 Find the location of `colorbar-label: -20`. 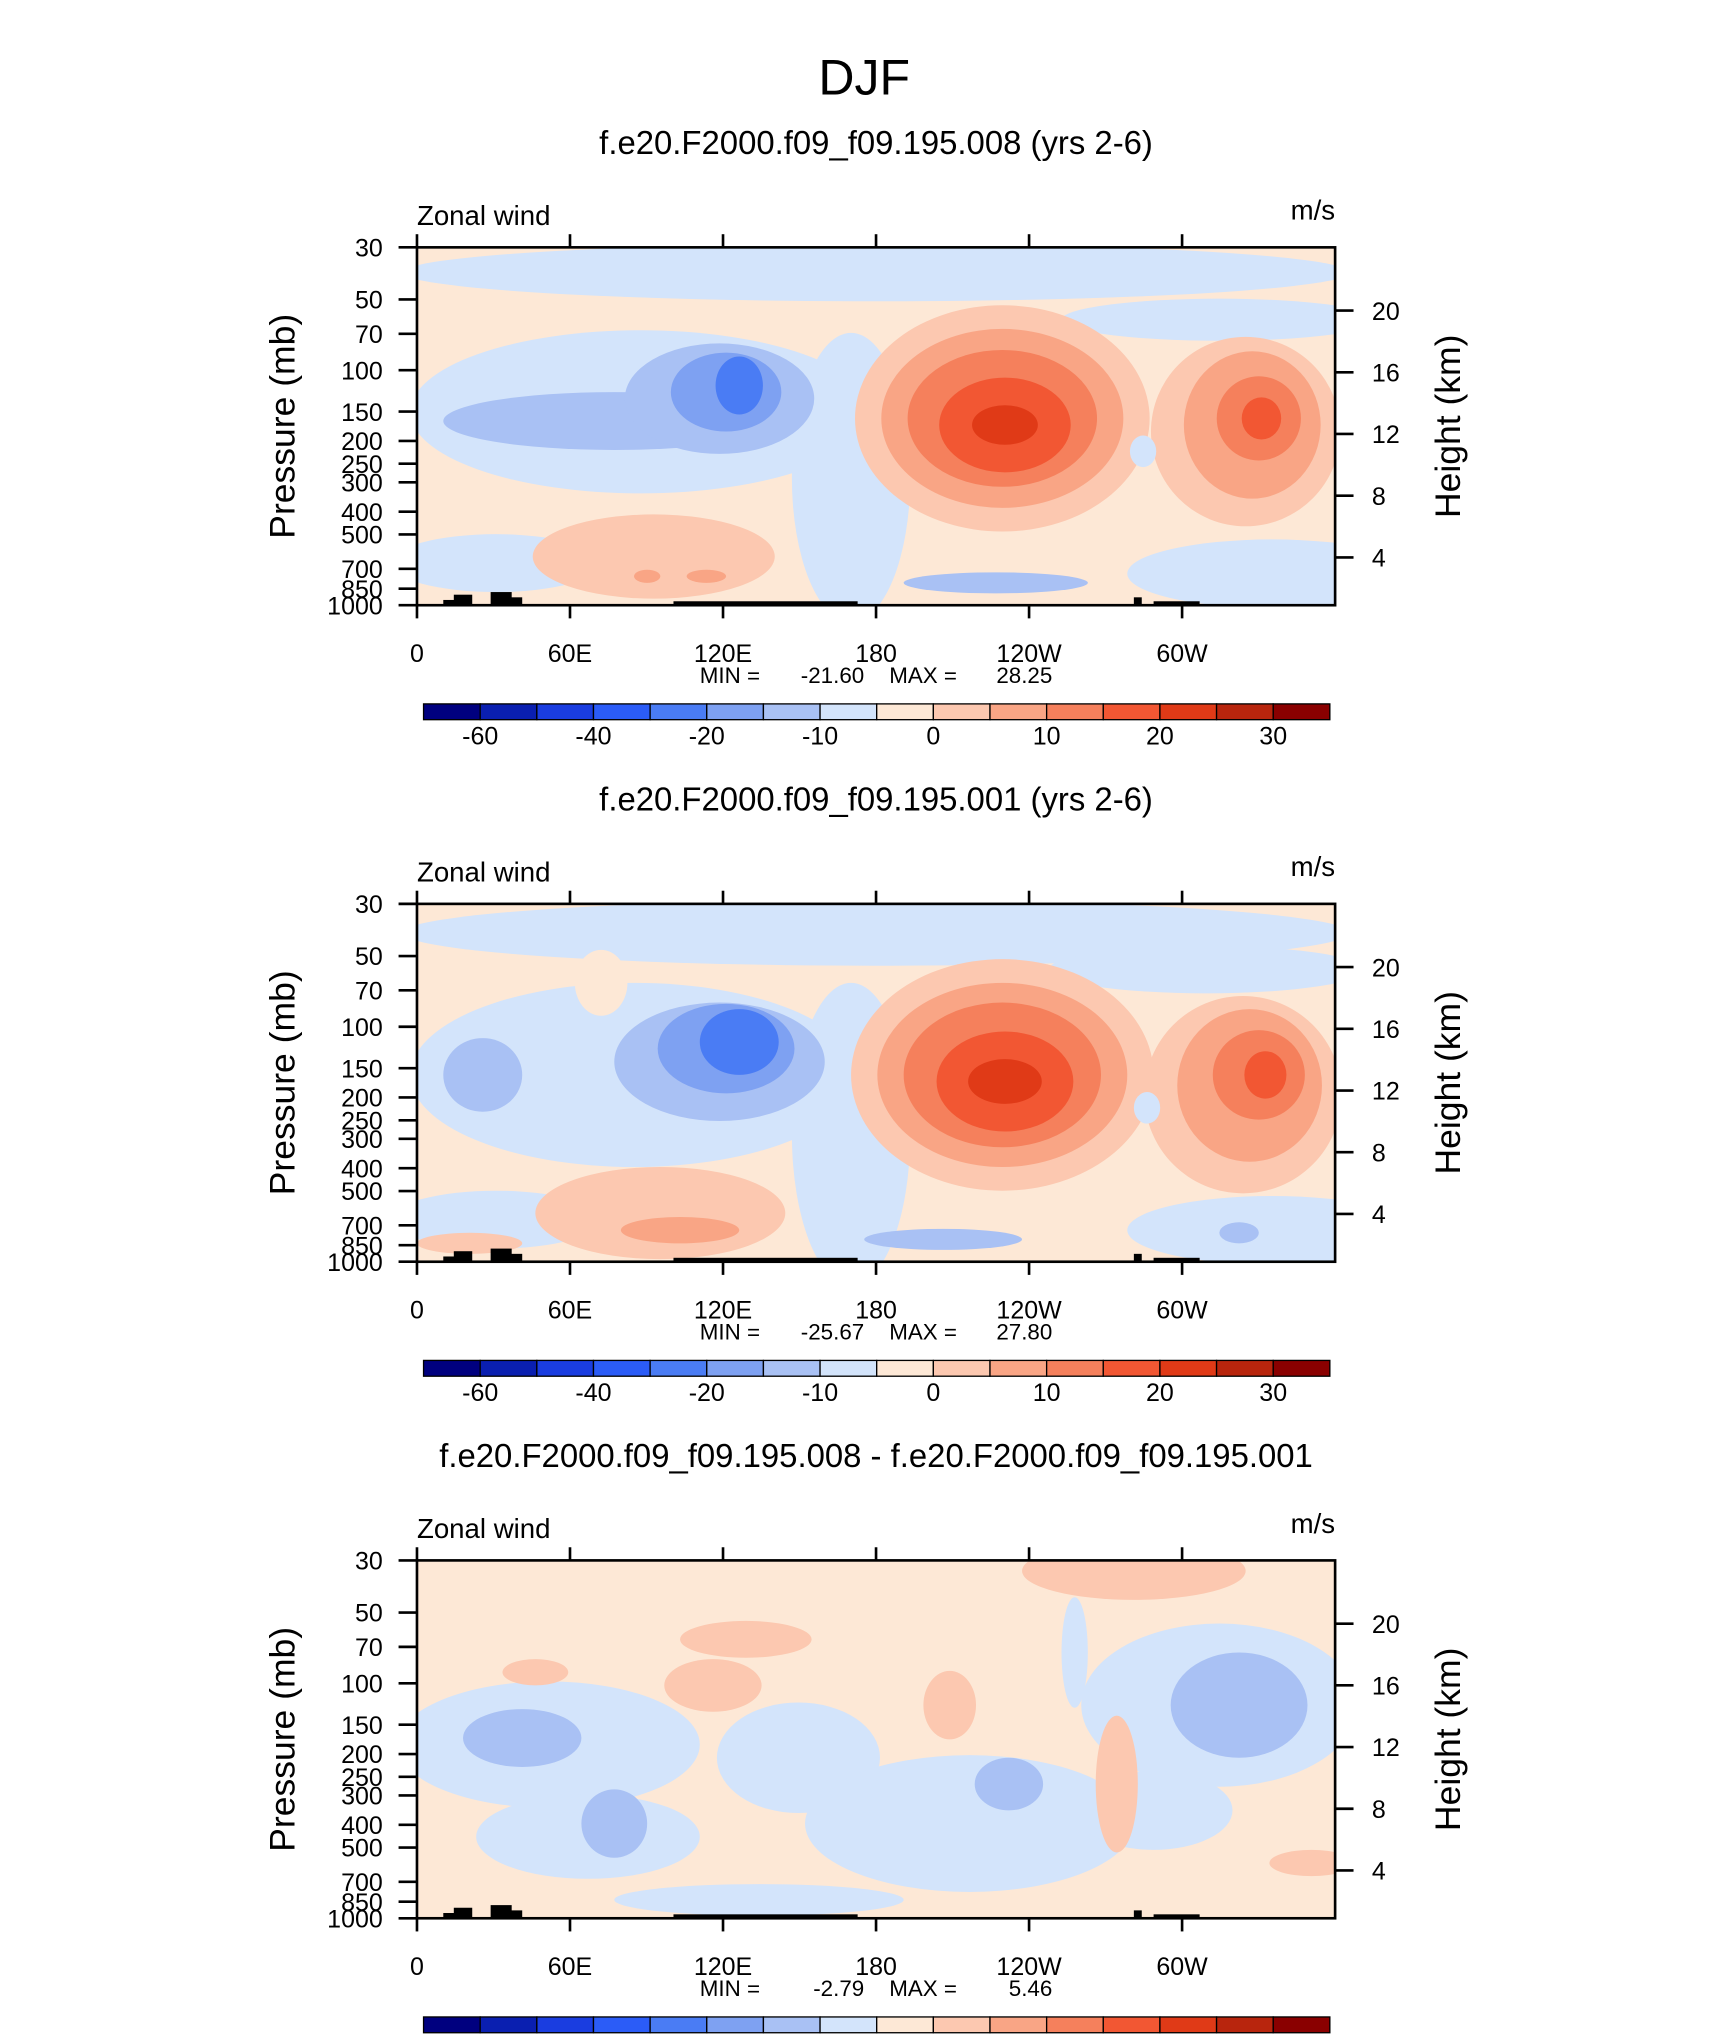

colorbar-label: -20 is located at coordinates (707, 737).